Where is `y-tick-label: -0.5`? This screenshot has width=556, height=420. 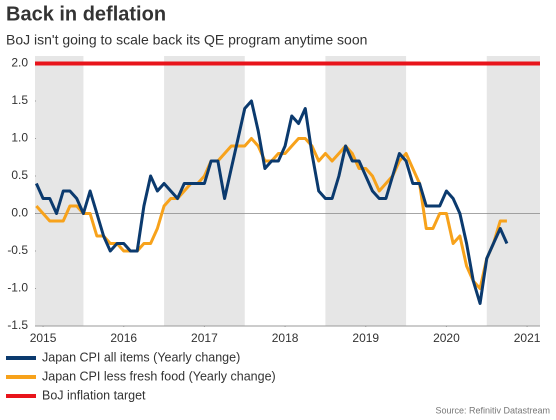
y-tick-label: -0.5 is located at coordinates (17, 250).